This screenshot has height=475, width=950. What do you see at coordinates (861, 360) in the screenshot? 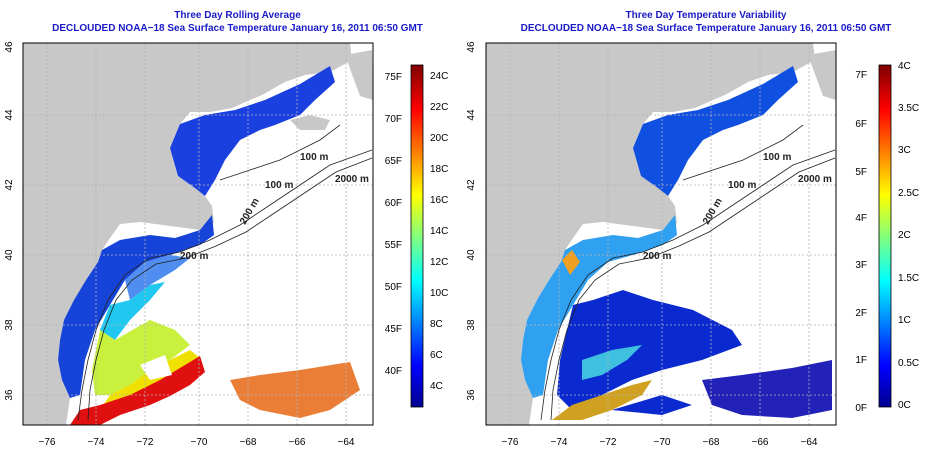
I see `colorbar-label: 1F` at bounding box center [861, 360].